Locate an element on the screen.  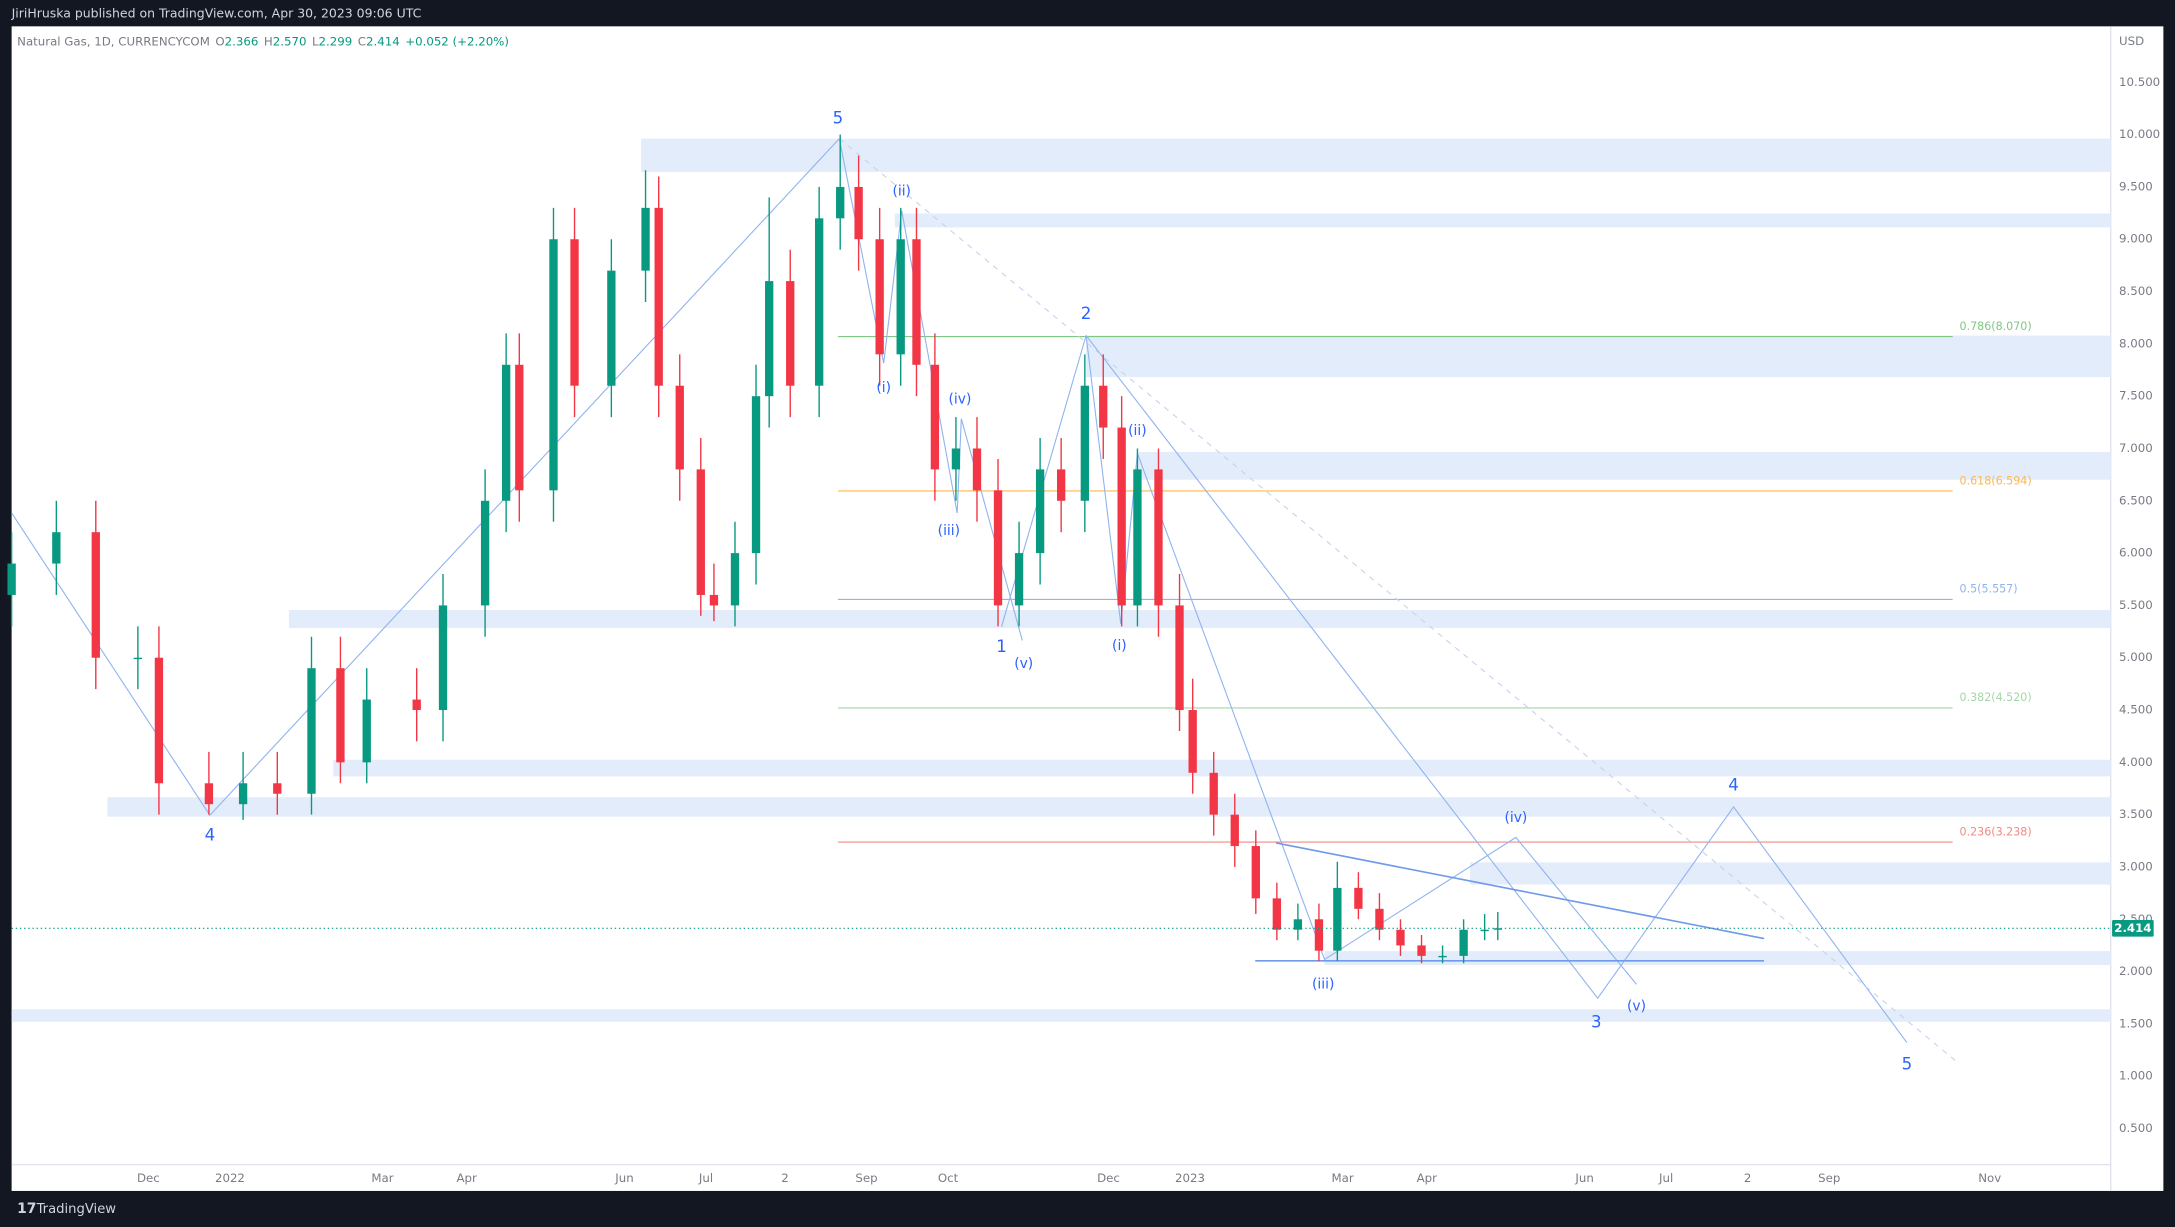
y-tick-label: 8.500 is located at coordinates (2136, 291).